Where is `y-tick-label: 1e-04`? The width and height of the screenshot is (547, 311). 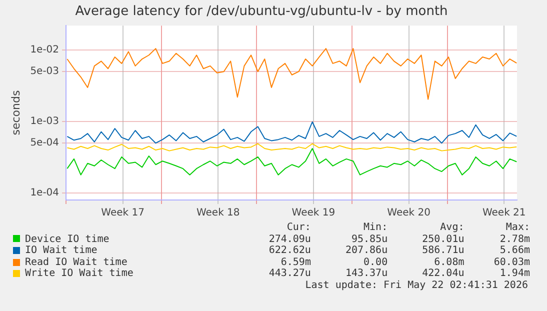 y-tick-label: 1e-04 is located at coordinates (45, 193).